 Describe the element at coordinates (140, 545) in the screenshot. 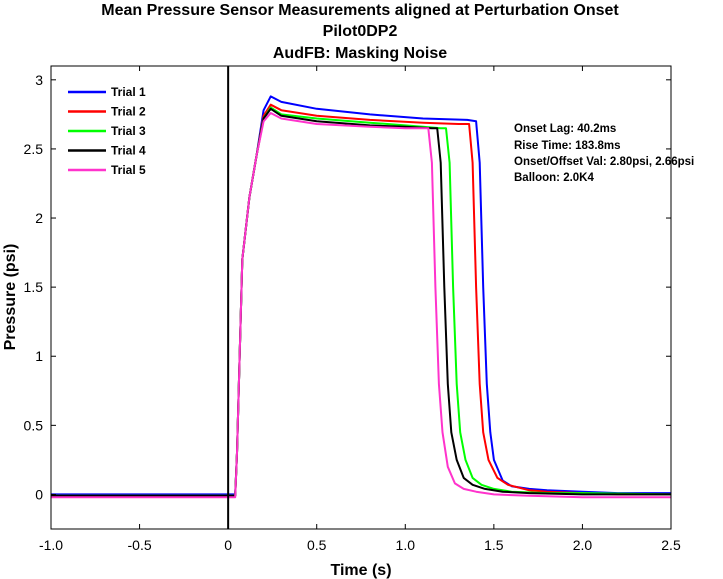

I see `x-tick-label: -0.5` at that location.